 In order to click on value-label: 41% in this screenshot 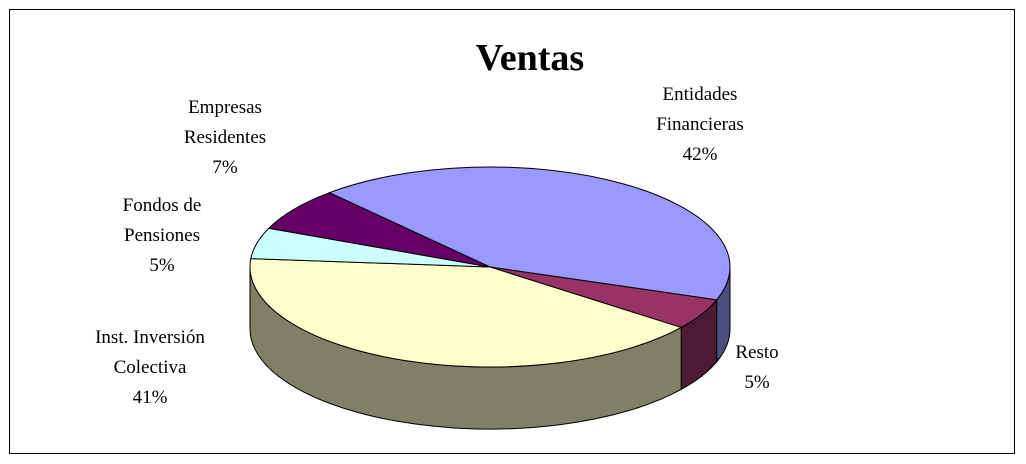, I will do `click(150, 397)`.